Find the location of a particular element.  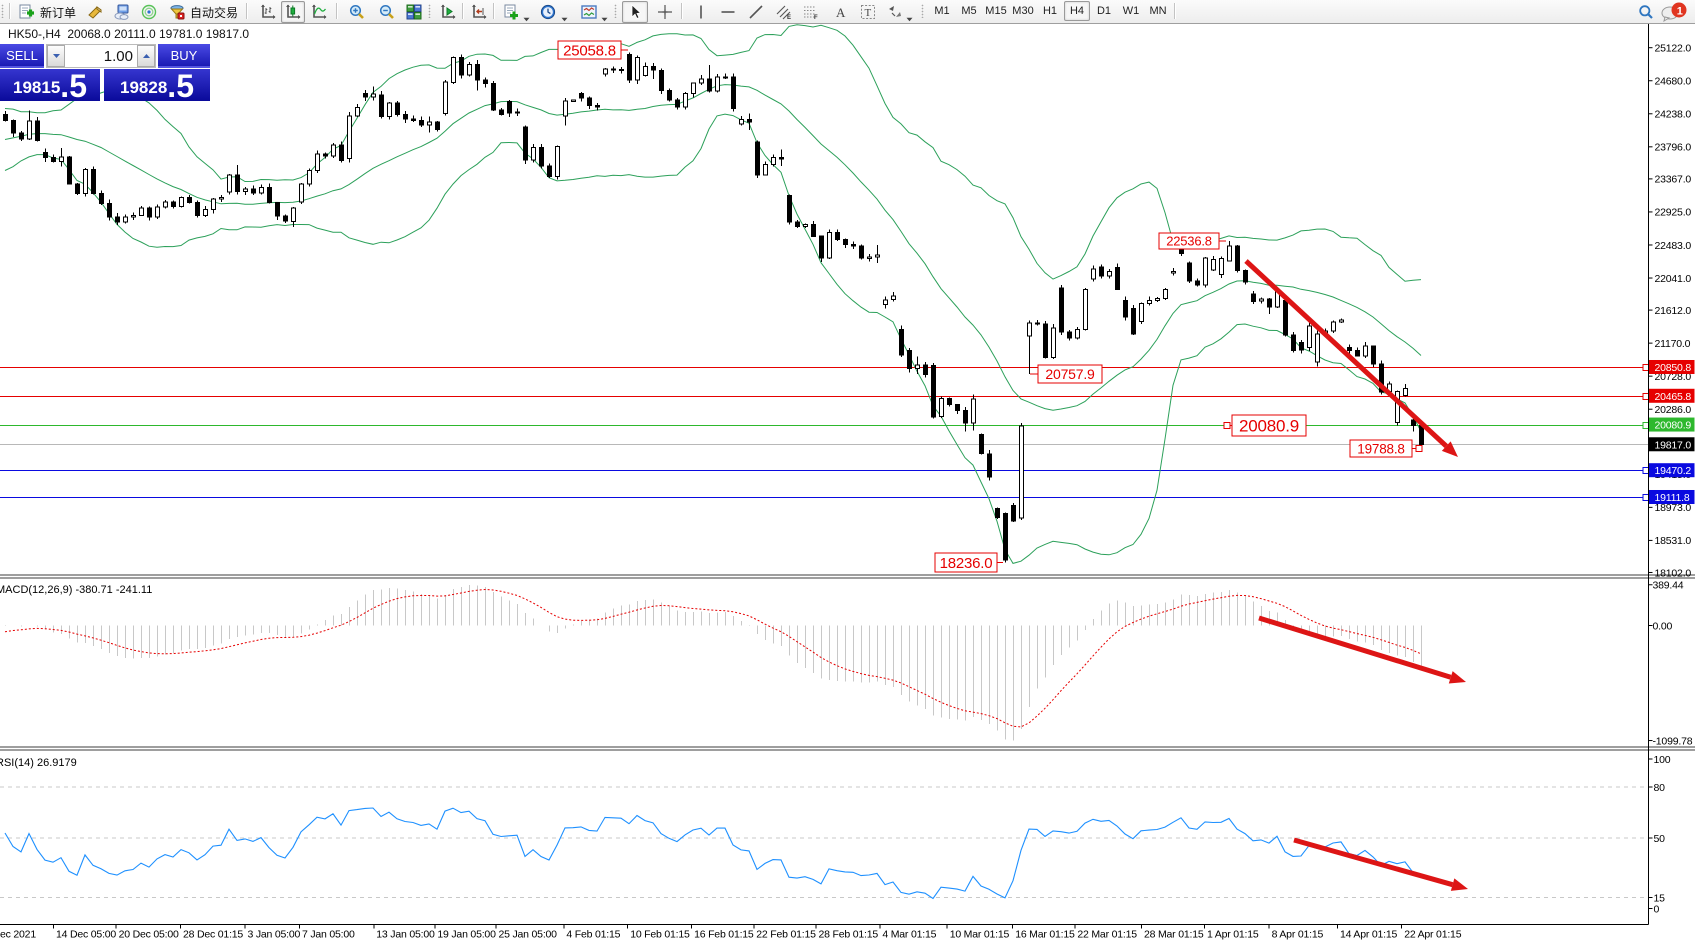

text-icon: A is located at coordinates (841, 12).